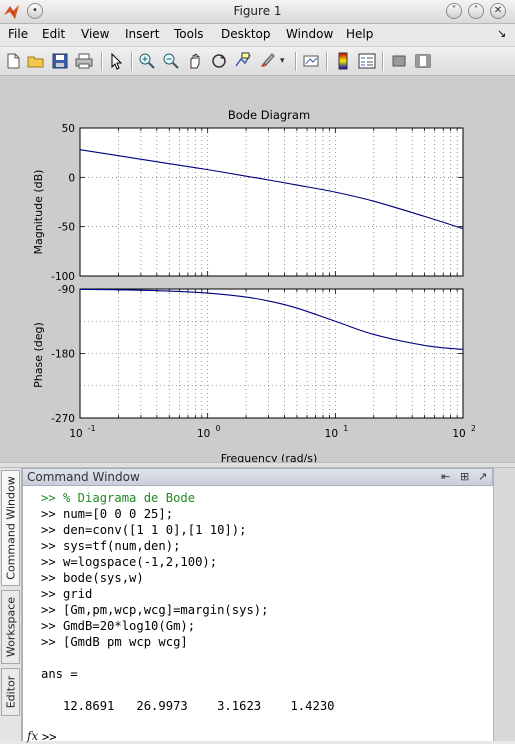  I want to click on phase-y-axis-label: Phase (deg), so click(38, 355).